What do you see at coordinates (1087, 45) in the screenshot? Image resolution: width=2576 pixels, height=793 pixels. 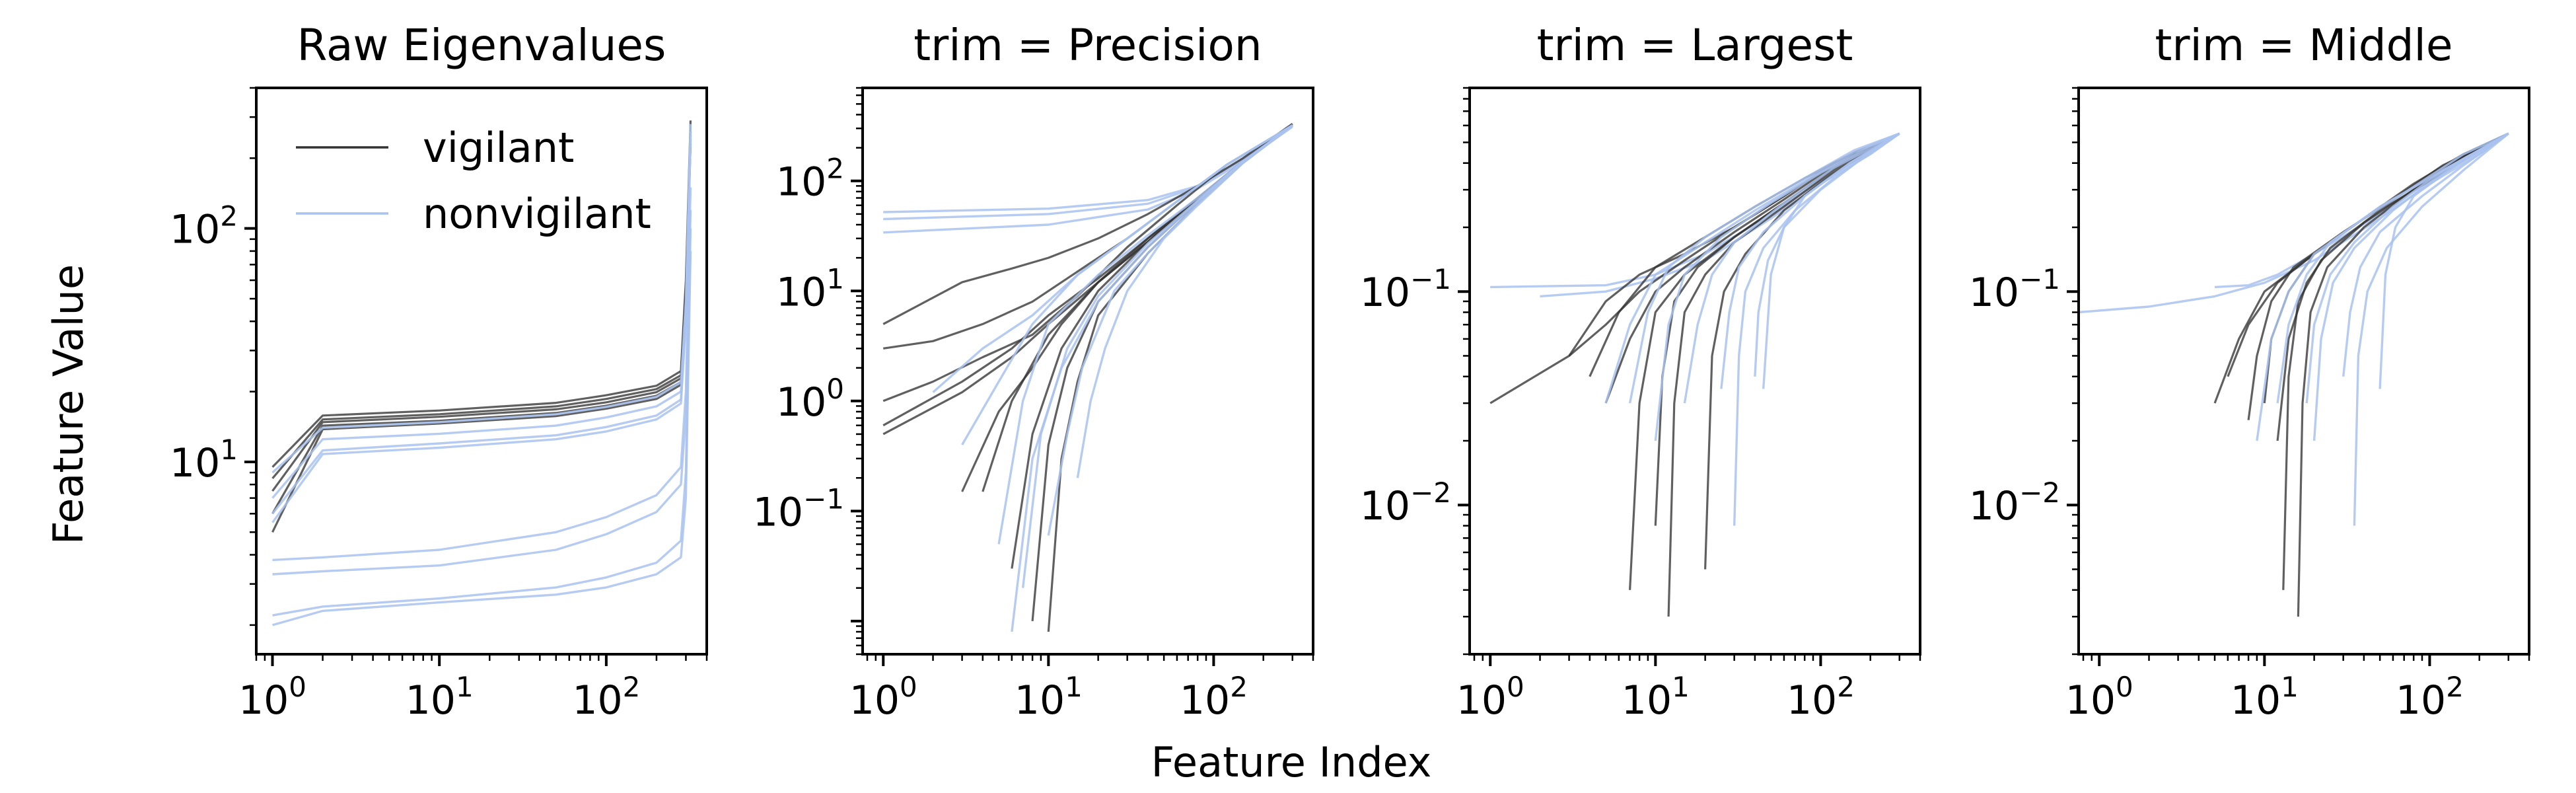 I see `panel-title: trim = Precision` at bounding box center [1087, 45].